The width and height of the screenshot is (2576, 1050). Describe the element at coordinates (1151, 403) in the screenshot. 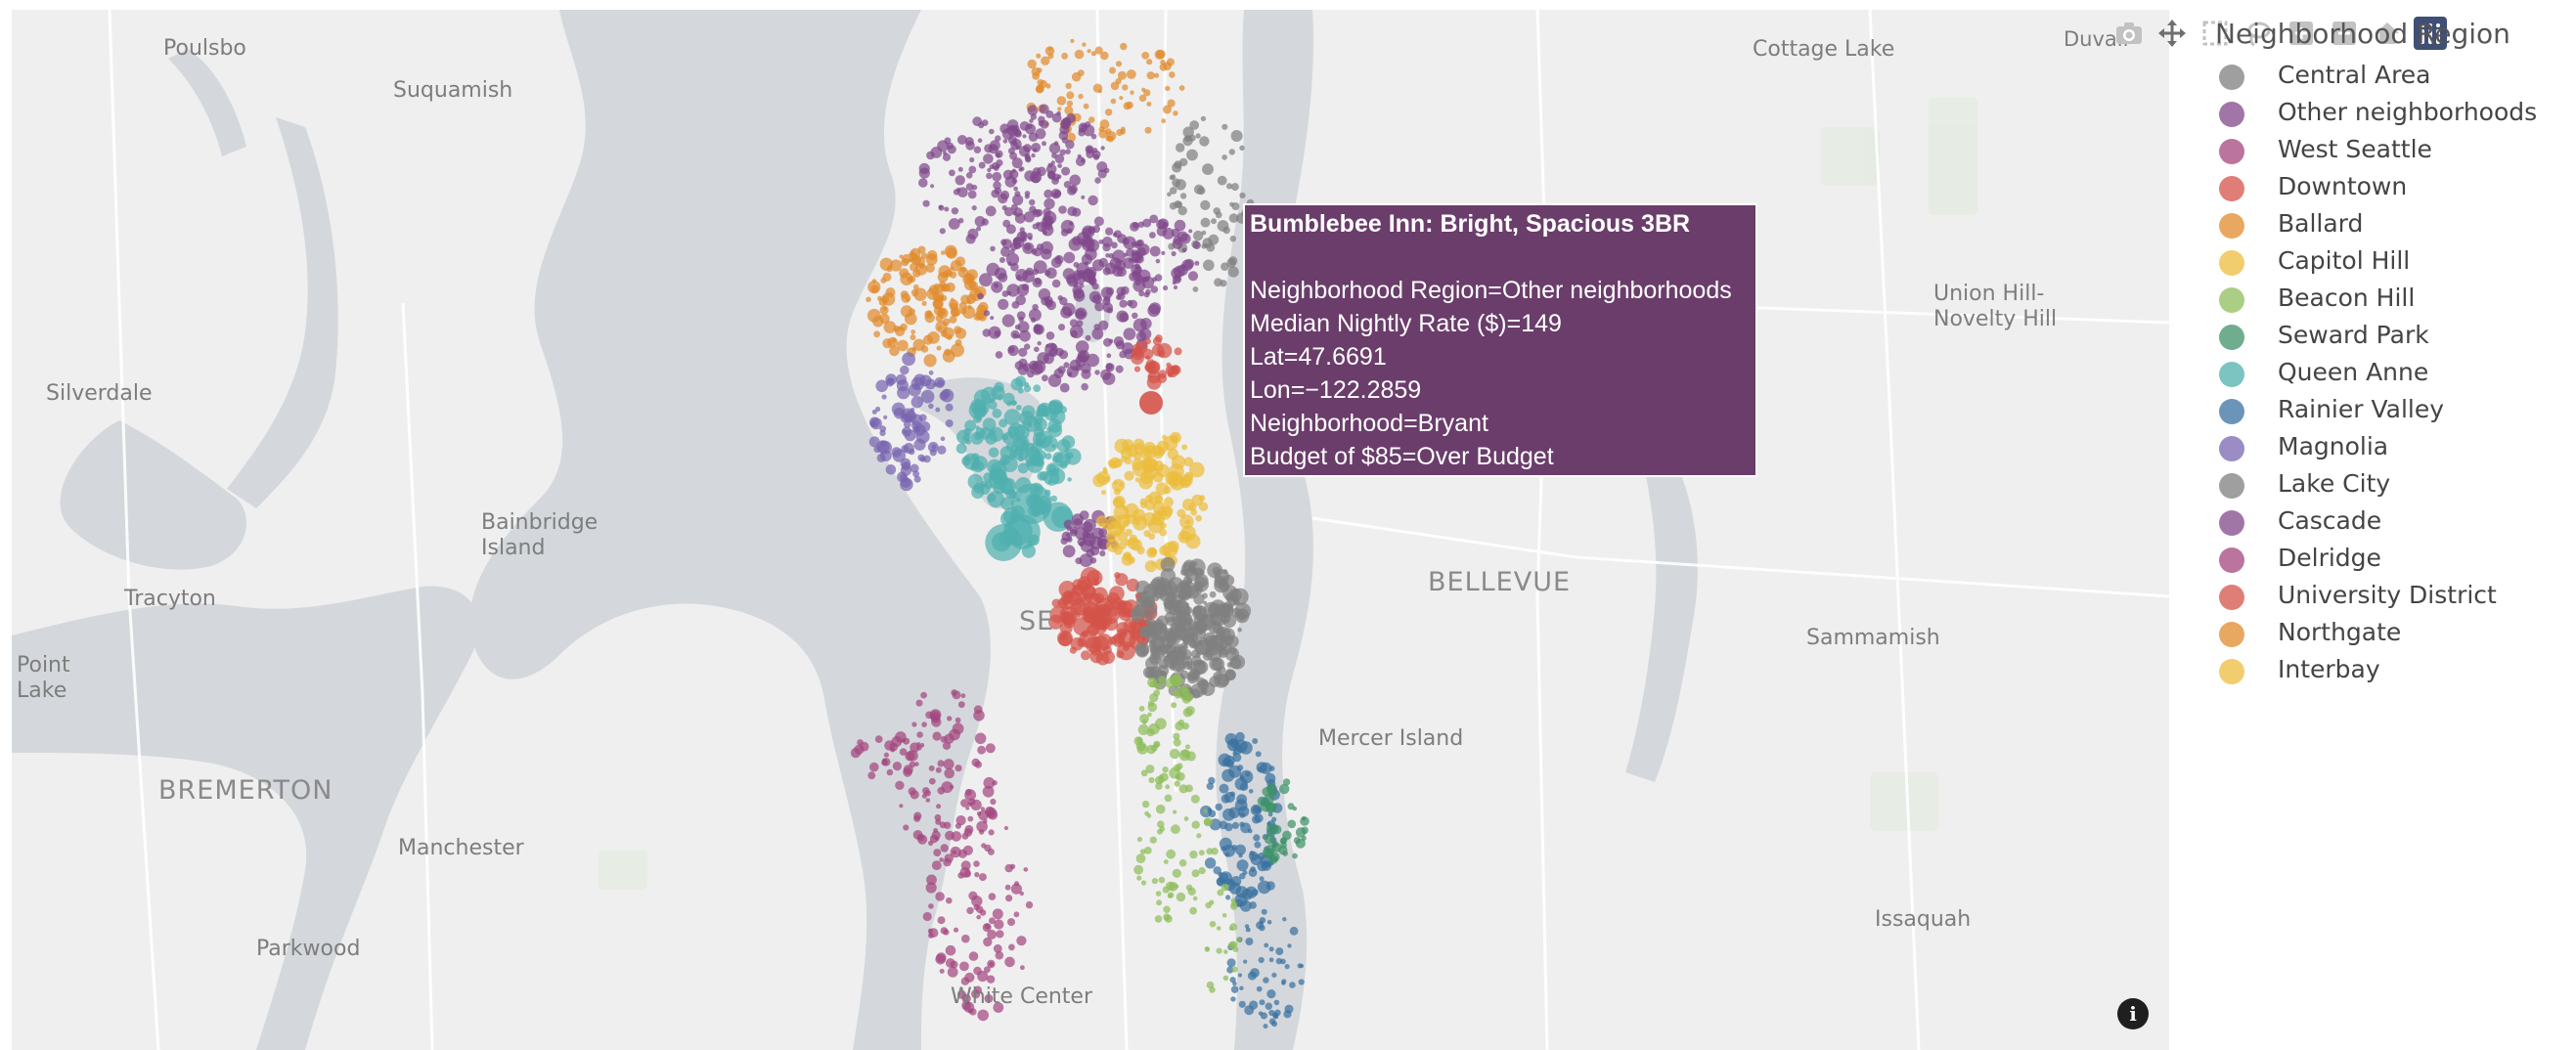

I see `hovered-point` at that location.